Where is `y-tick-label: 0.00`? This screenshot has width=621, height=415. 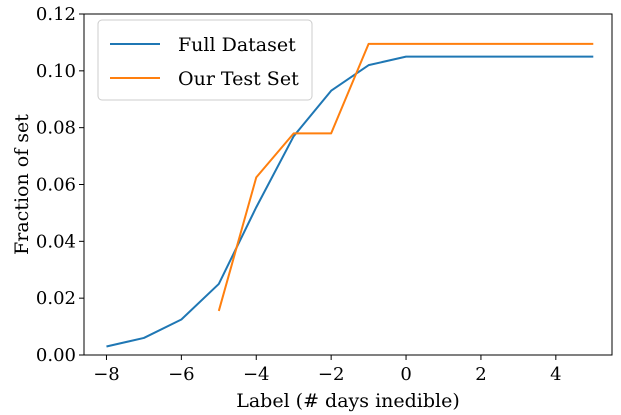 y-tick-label: 0.00 is located at coordinates (56, 355).